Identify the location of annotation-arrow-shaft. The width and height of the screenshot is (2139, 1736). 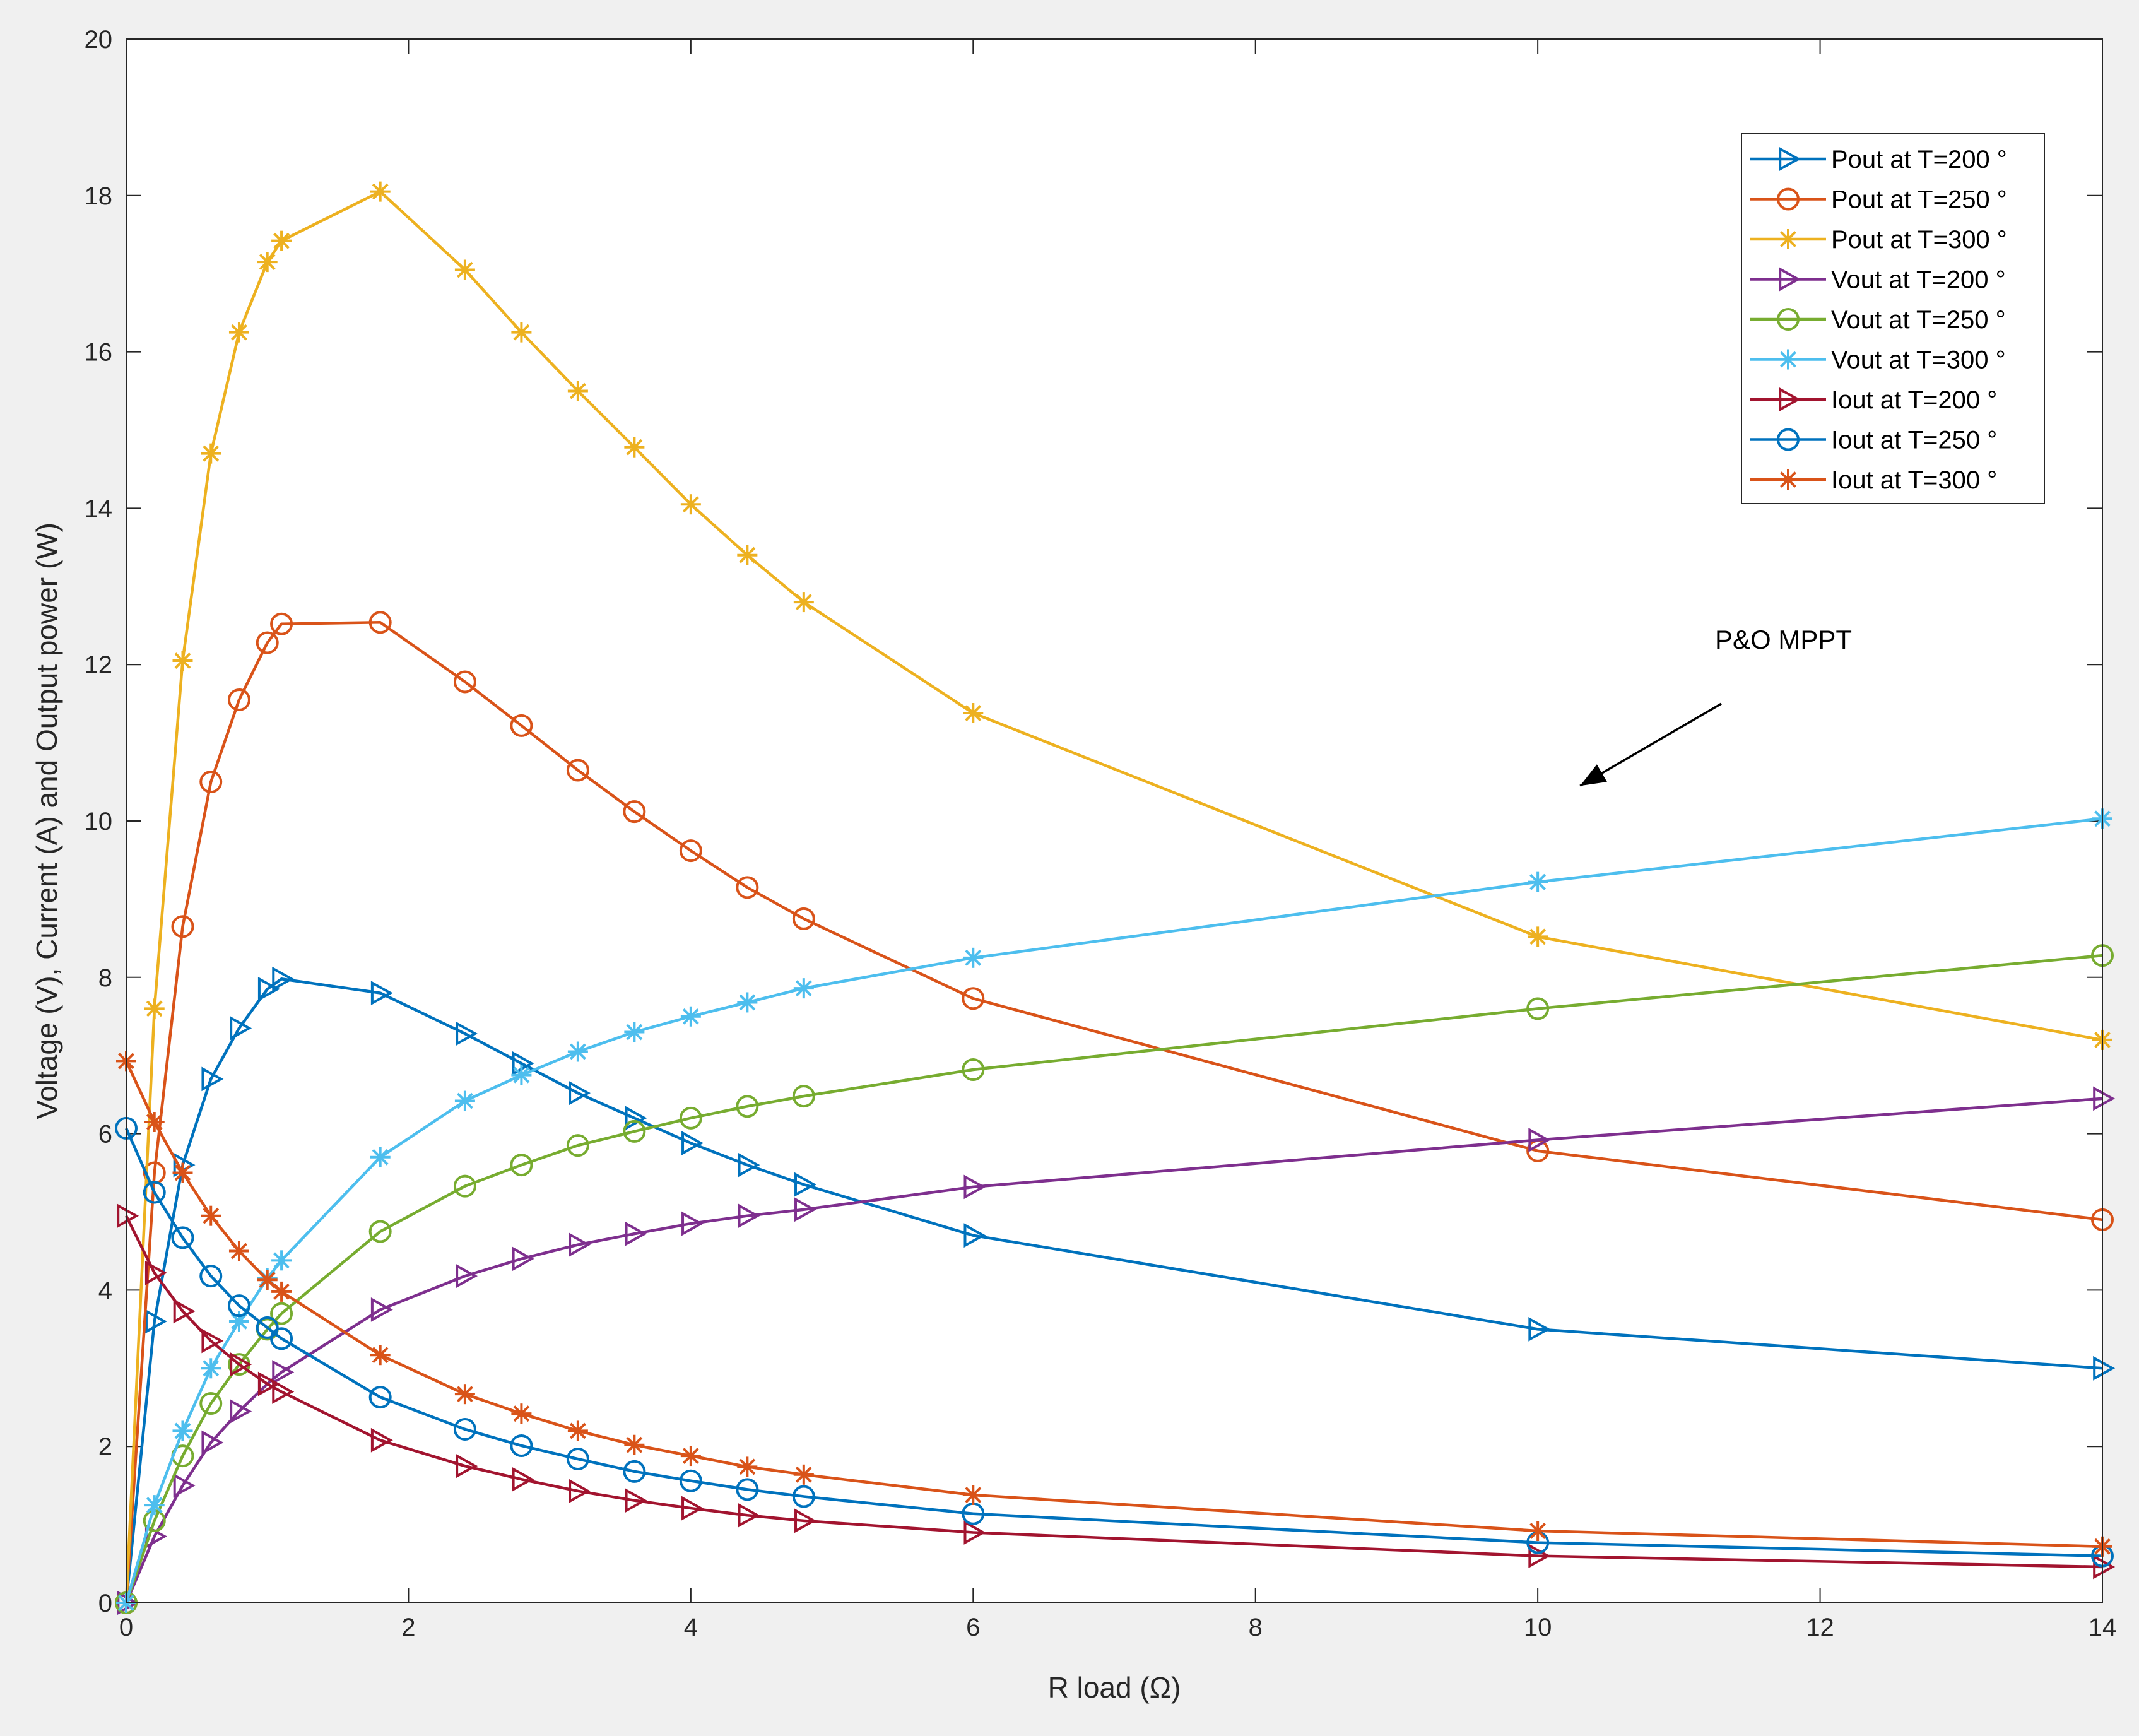
(1650, 745).